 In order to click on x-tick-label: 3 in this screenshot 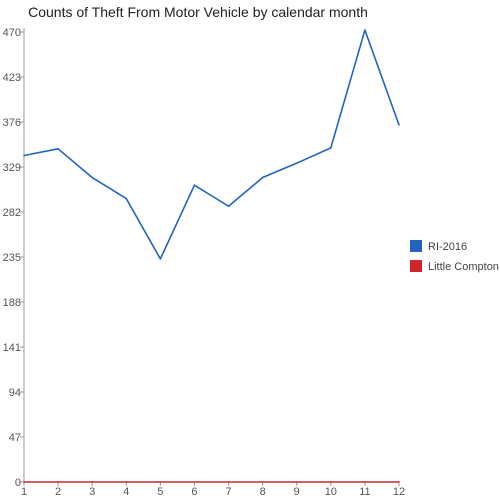, I will do `click(92, 492)`.